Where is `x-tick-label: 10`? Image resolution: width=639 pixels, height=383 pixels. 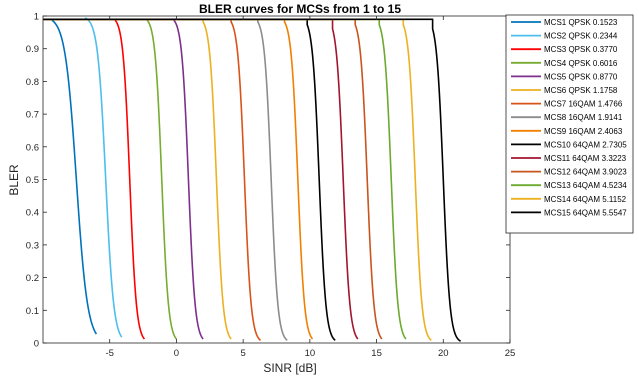 x-tick-label: 10 is located at coordinates (310, 353).